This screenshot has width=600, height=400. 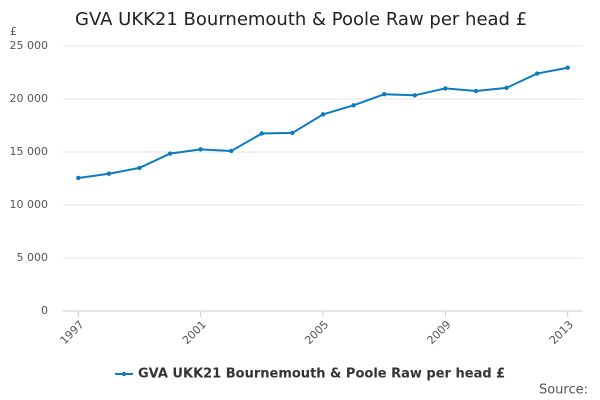 I want to click on y-tick-label: 5 000, so click(x=33, y=257).